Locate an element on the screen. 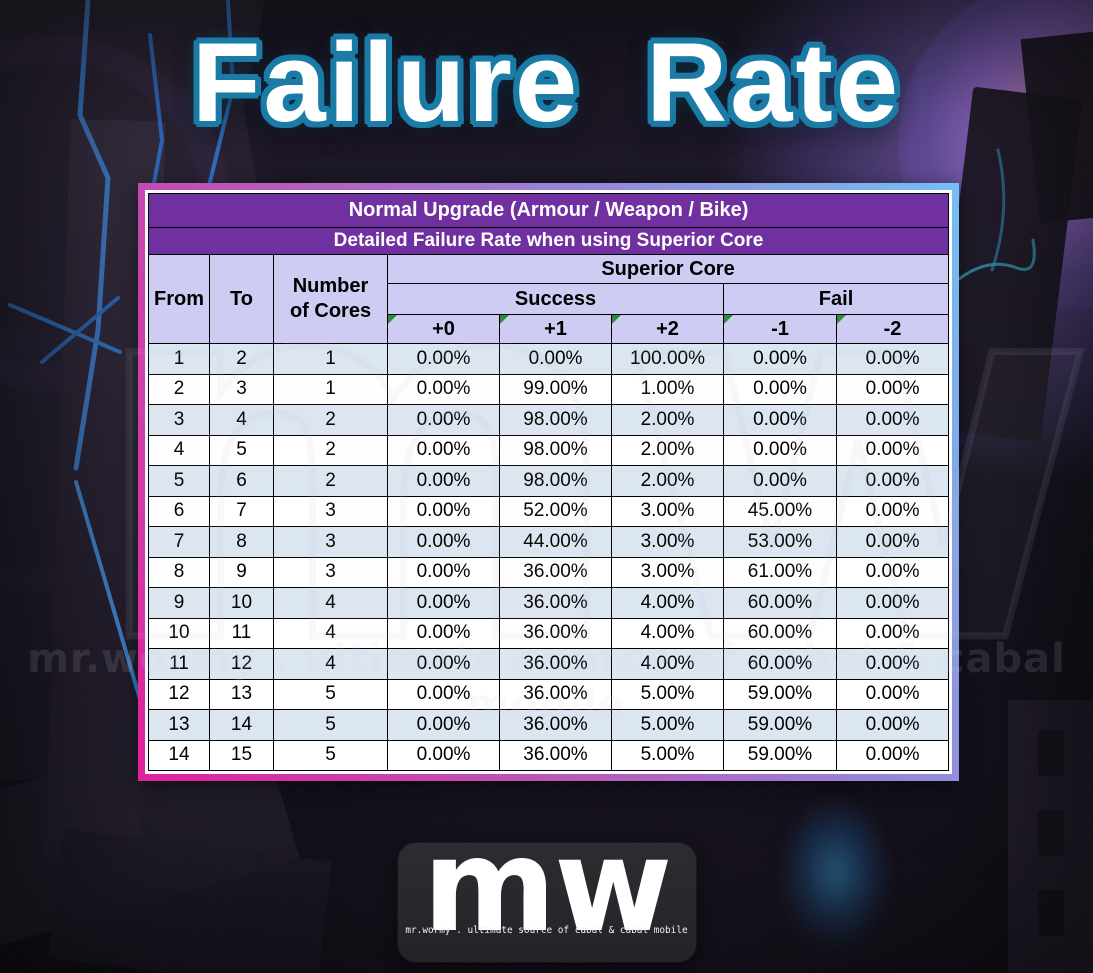 Image resolution: width=1093 pixels, height=973 pixels. table-row: 9 10 4 0.00% 36.00% 4.00% 60.00% 0.00% is located at coordinates (549, 603).